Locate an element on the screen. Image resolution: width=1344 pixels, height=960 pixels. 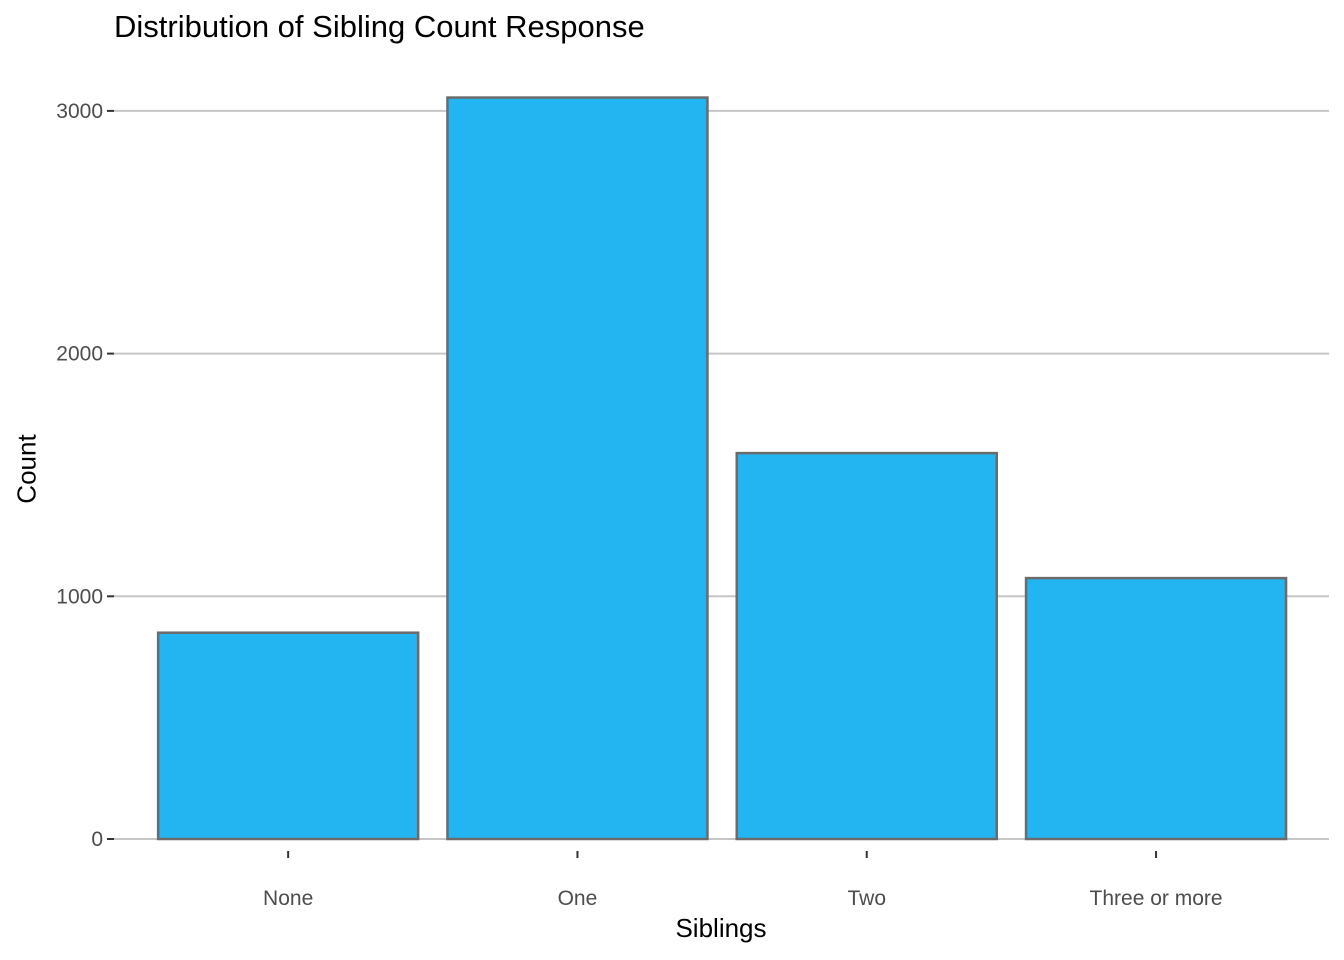
x-tick-label: None is located at coordinates (288, 898).